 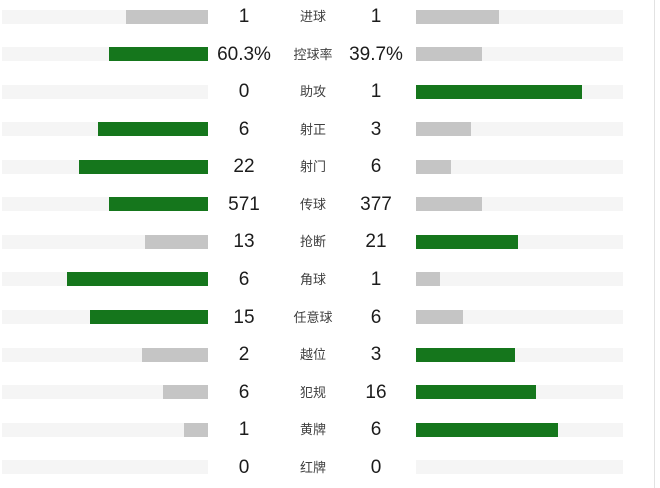 What do you see at coordinates (376, 392) in the screenshot?
I see `away-value: 16` at bounding box center [376, 392].